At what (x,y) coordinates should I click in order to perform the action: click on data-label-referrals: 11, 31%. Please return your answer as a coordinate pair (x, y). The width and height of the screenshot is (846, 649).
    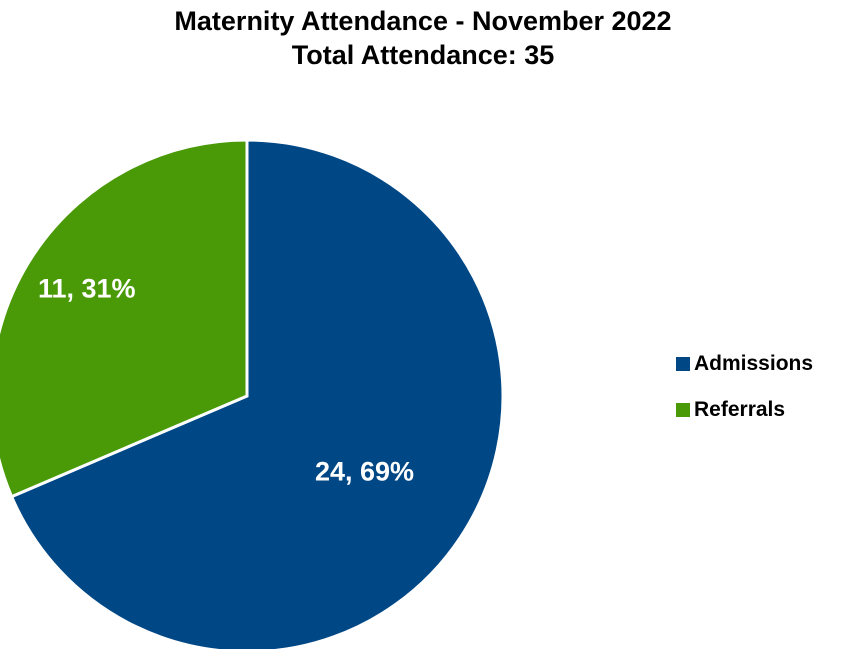
    Looking at the image, I should click on (87, 288).